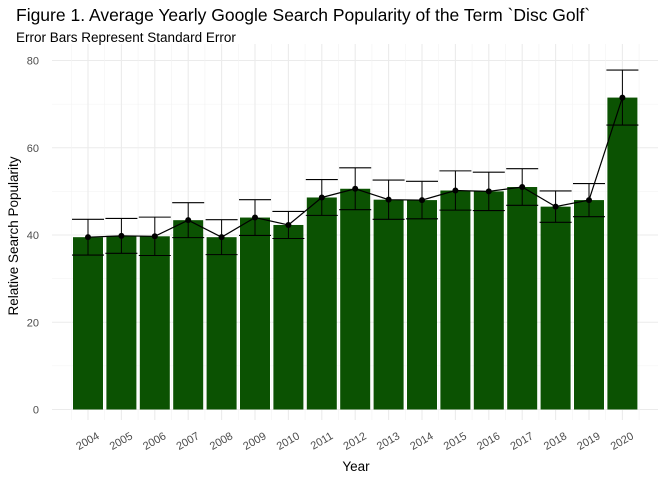  Describe the element at coordinates (154, 441) in the screenshot. I see `x-tick-label: 2006` at that location.